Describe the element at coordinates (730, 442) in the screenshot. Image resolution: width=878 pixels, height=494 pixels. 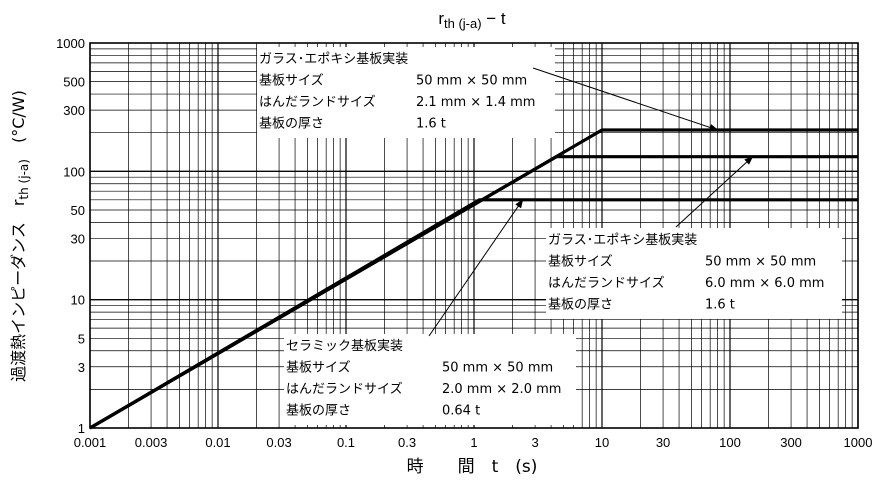
I see `x-tick-label: 100` at that location.